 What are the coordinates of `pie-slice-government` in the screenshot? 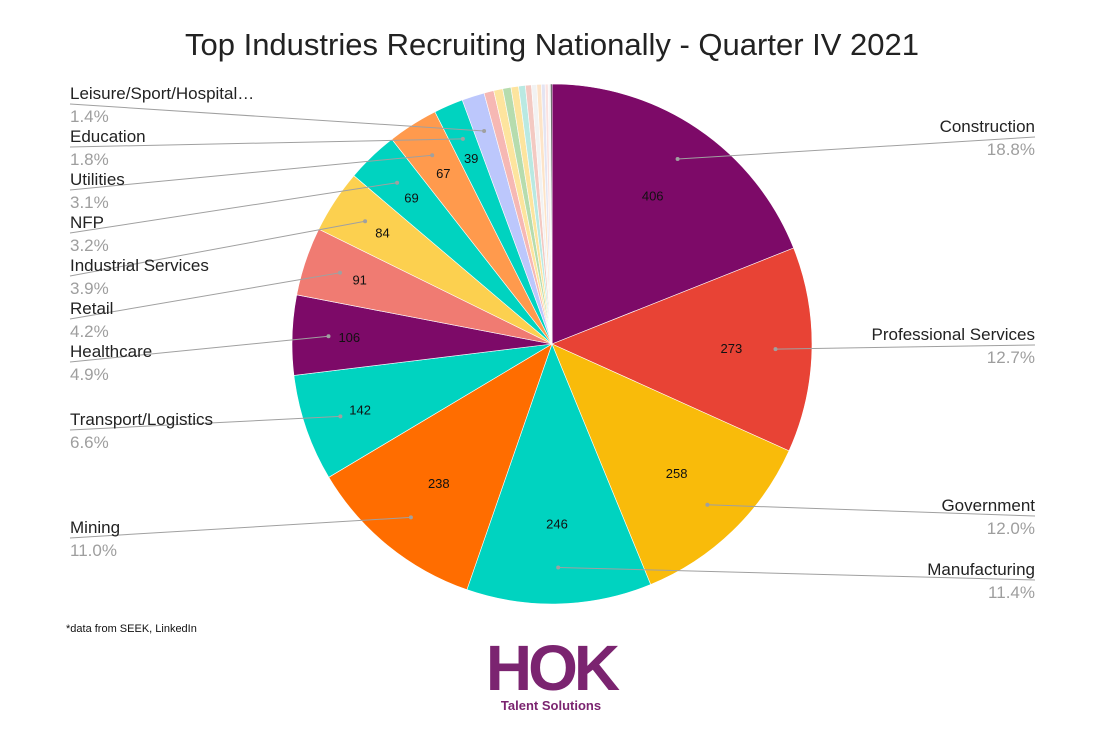 It's located at (670, 464).